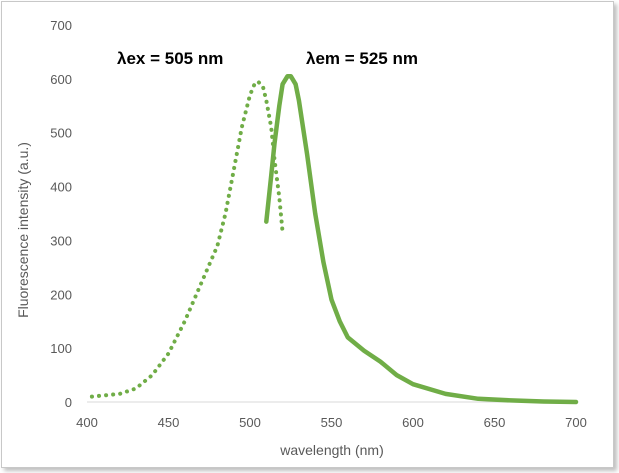 The width and height of the screenshot is (619, 473). What do you see at coordinates (413, 422) in the screenshot?
I see `x-tick-label: 600` at bounding box center [413, 422].